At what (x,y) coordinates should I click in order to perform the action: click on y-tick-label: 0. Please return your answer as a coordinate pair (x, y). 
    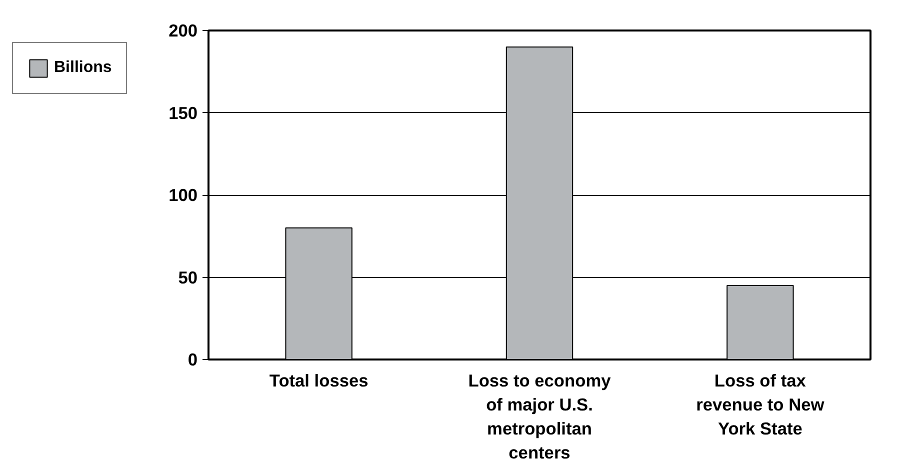
    Looking at the image, I should click on (193, 360).